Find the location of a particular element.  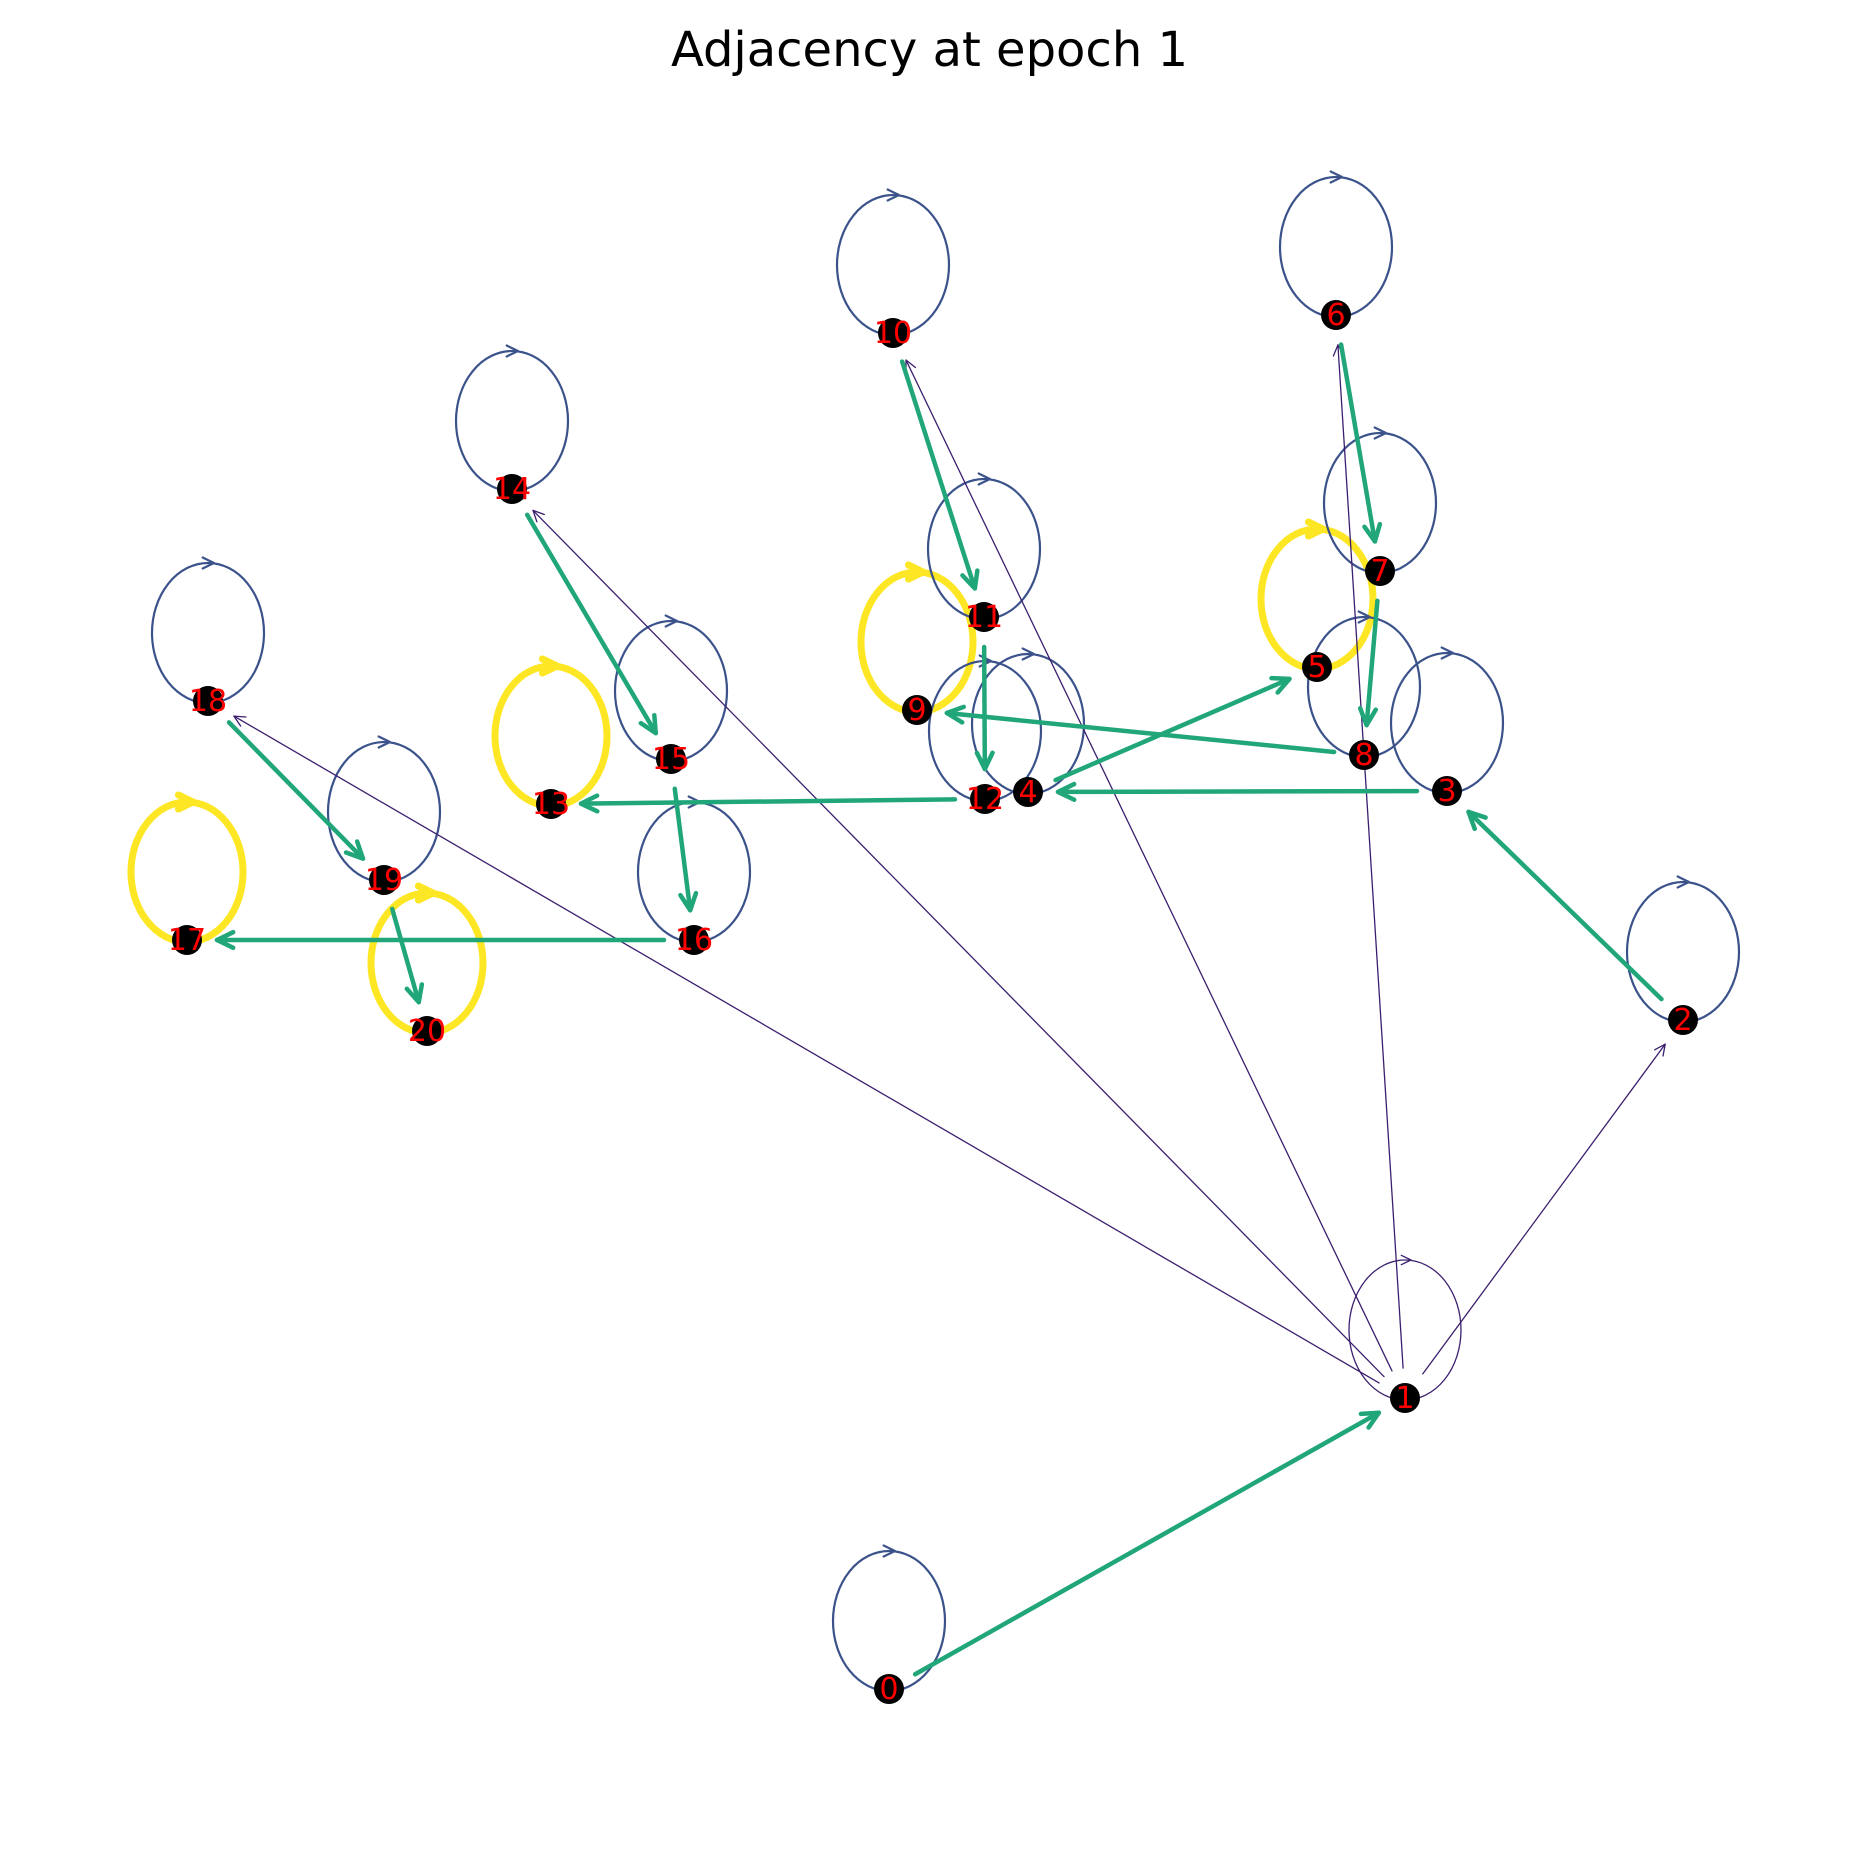

node-label: 12 is located at coordinates (985, 799).